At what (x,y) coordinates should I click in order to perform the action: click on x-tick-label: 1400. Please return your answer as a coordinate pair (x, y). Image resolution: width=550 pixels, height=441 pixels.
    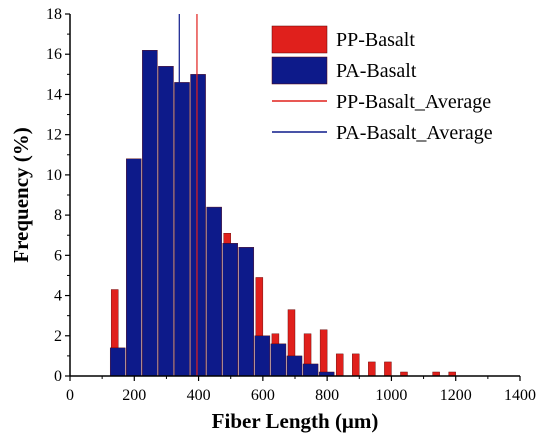
    Looking at the image, I should click on (520, 395).